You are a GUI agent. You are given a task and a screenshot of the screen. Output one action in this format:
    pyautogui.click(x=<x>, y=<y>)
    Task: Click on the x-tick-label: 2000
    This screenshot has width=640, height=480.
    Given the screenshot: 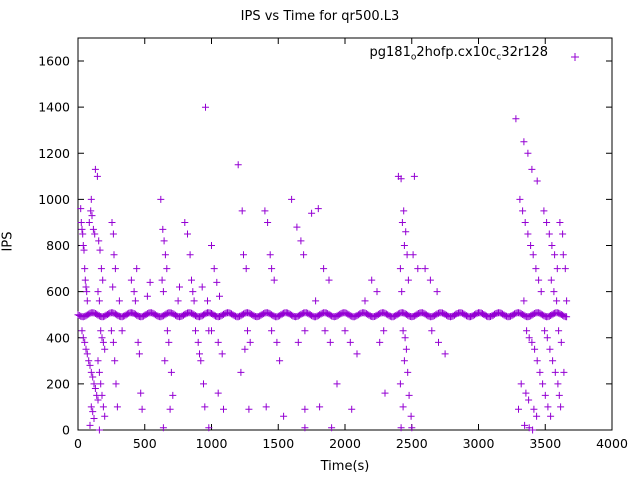 What is the action you would take?
    pyautogui.click(x=345, y=443)
    